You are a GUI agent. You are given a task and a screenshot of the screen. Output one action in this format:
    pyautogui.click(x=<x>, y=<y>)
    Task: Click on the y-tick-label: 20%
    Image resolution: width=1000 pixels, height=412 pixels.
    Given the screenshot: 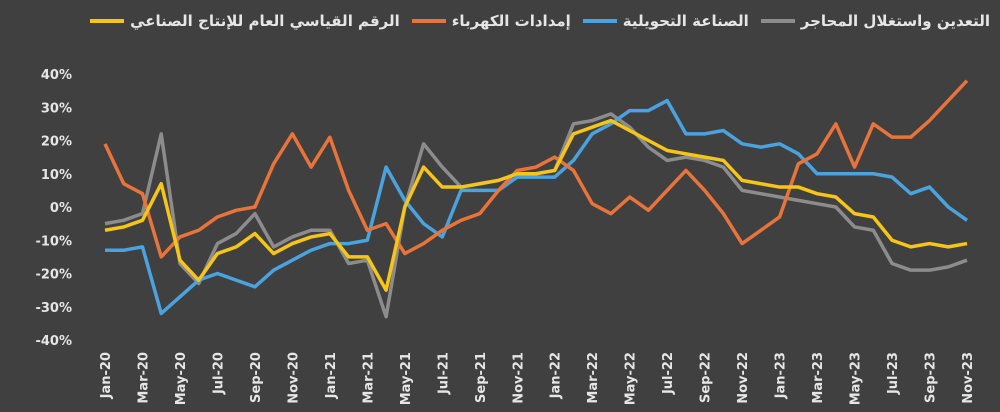 What is the action you would take?
    pyautogui.click(x=56, y=142)
    